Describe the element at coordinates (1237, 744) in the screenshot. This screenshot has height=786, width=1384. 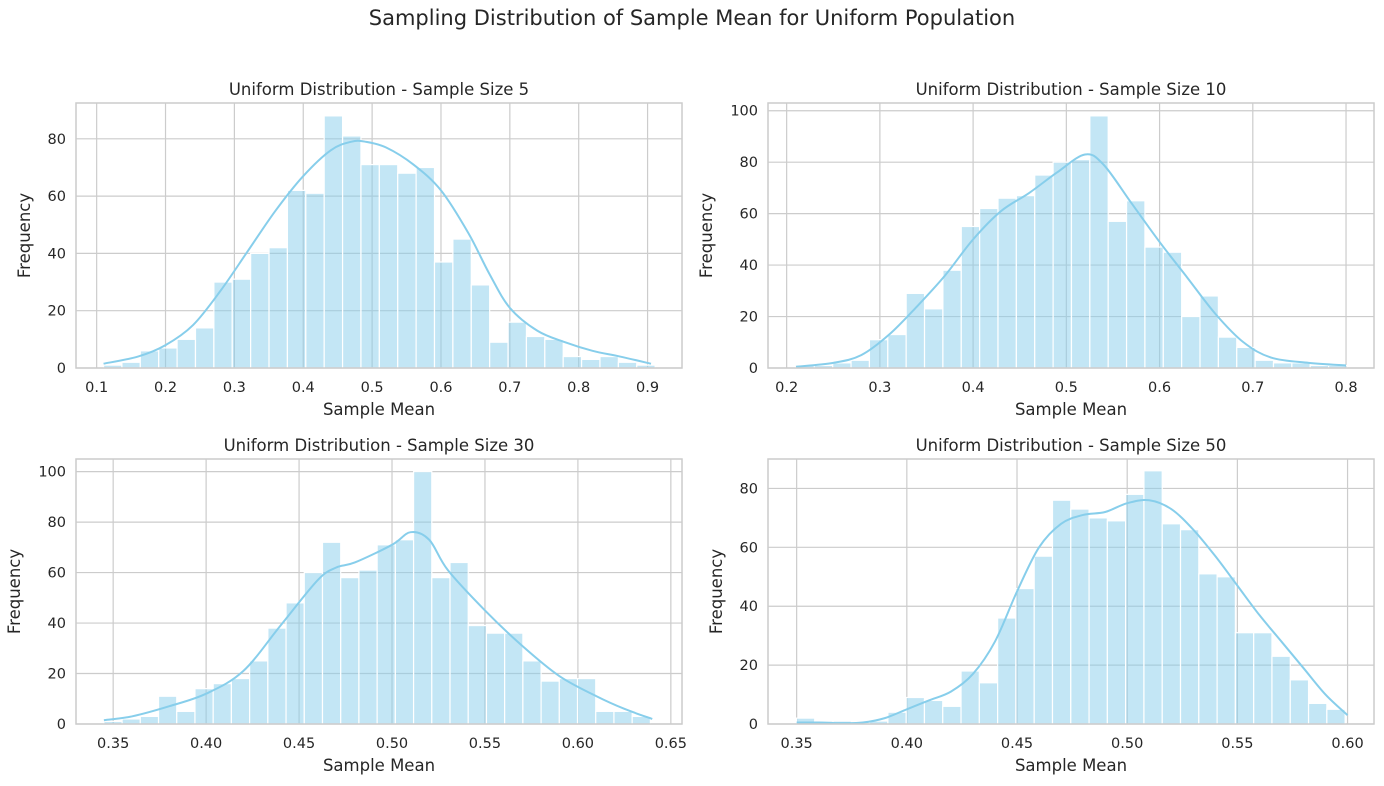
I see `x-tick-label: 0.55` at that location.